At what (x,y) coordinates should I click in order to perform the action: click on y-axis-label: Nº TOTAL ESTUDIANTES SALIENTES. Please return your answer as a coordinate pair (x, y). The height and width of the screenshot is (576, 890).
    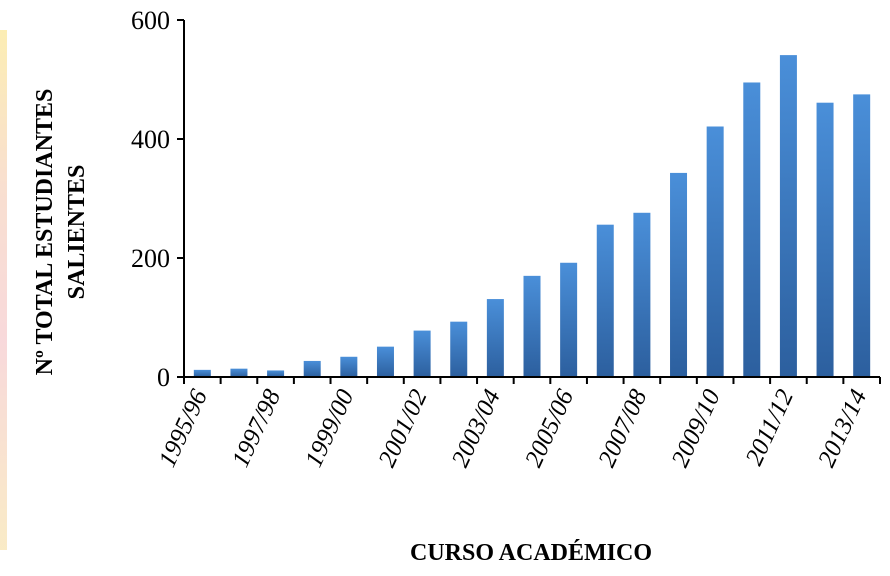
    Looking at the image, I should click on (61, 232).